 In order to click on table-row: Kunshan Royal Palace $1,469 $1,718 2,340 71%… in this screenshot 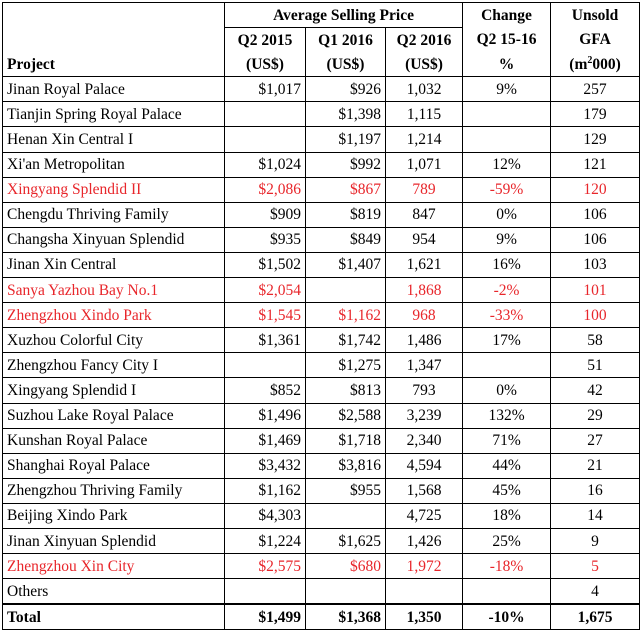, I will do `click(321, 440)`.